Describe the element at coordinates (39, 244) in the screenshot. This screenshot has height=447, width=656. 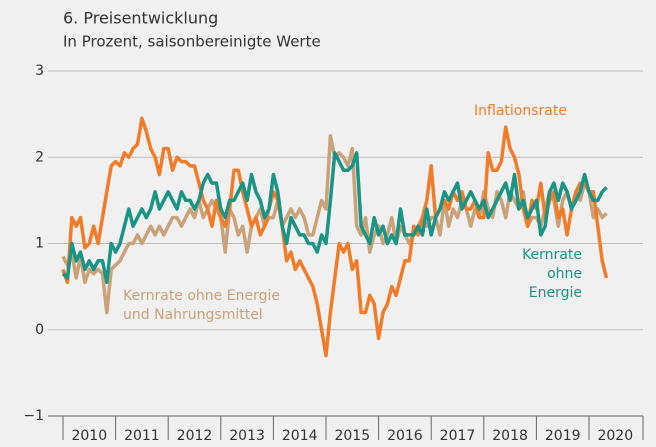
I see `y-tick-label: 1` at that location.